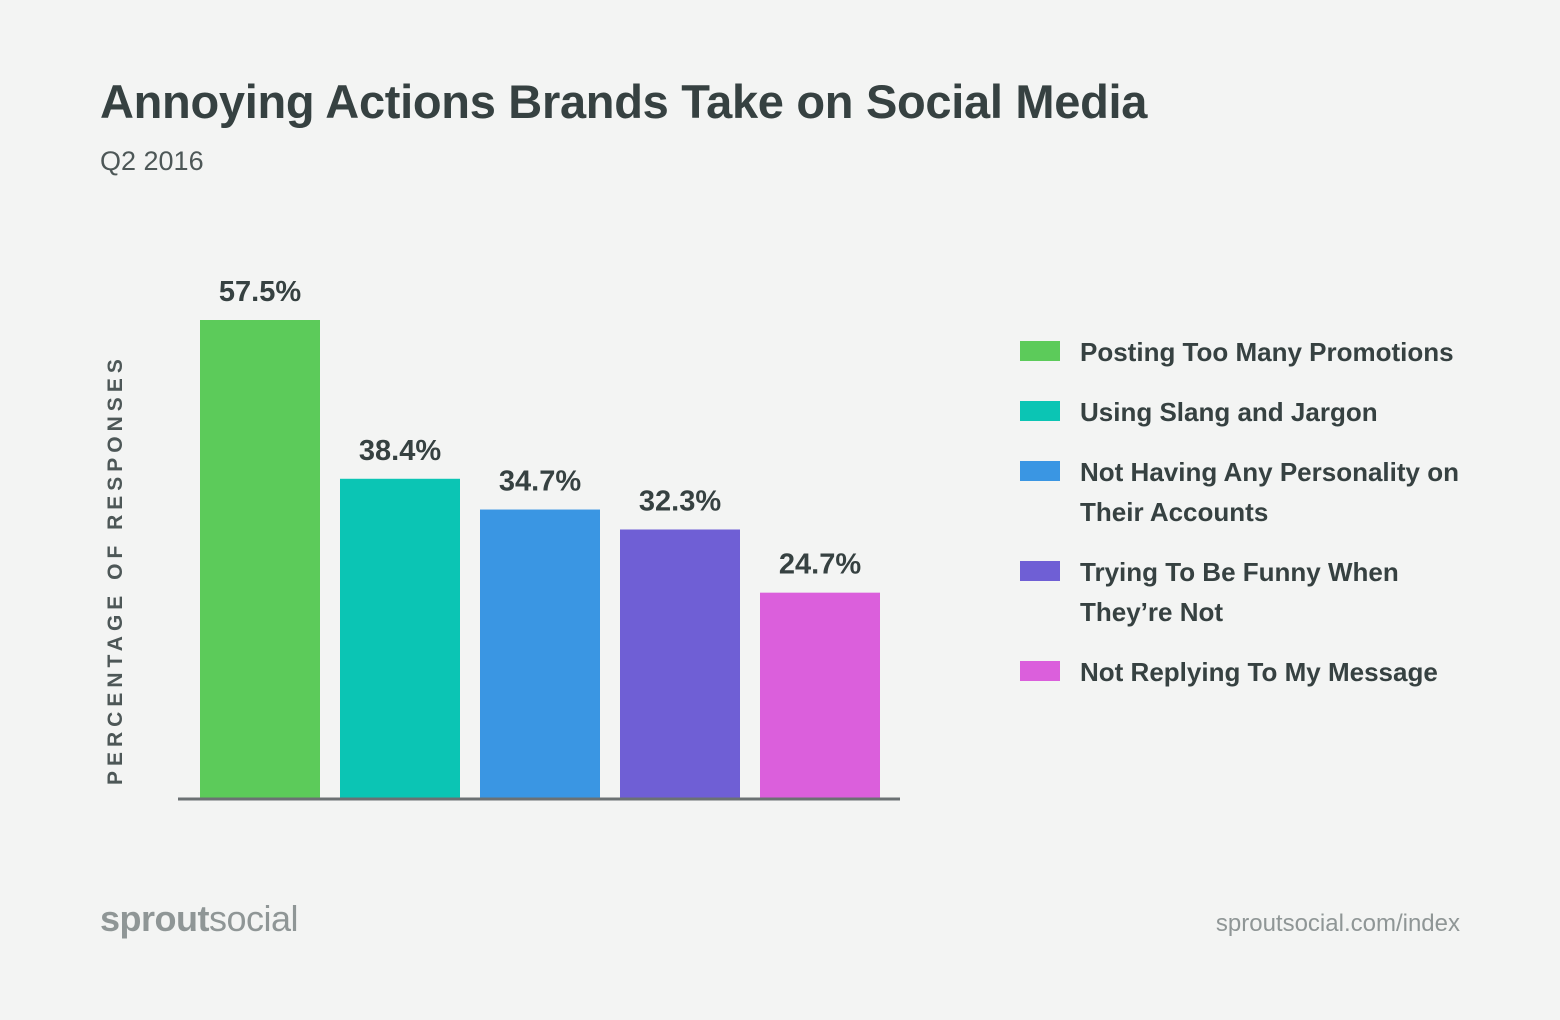 The image size is (1560, 1020). Describe the element at coordinates (155, 918) in the screenshot. I see `logo-bold: sprout` at that location.